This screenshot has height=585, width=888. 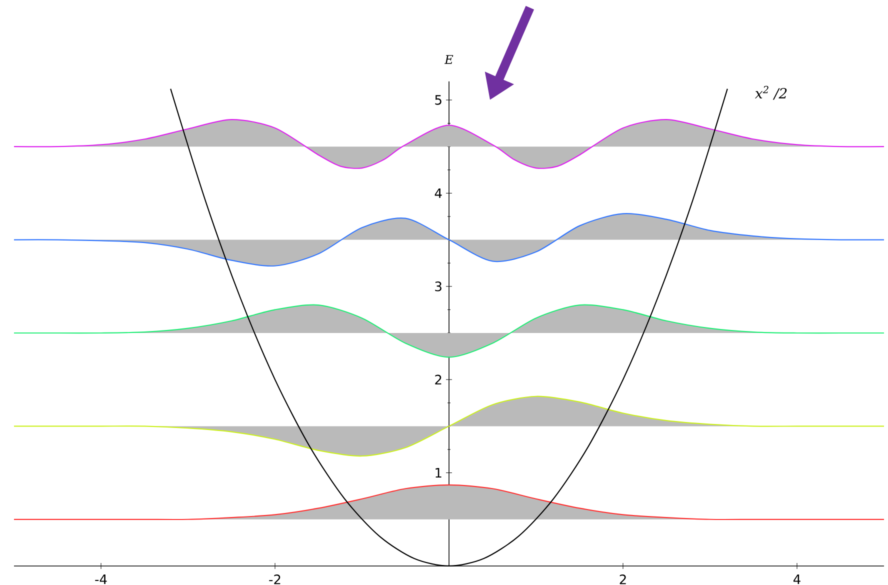 What do you see at coordinates (770, 93) in the screenshot?
I see `series-label: x$^{2}$ /2` at bounding box center [770, 93].